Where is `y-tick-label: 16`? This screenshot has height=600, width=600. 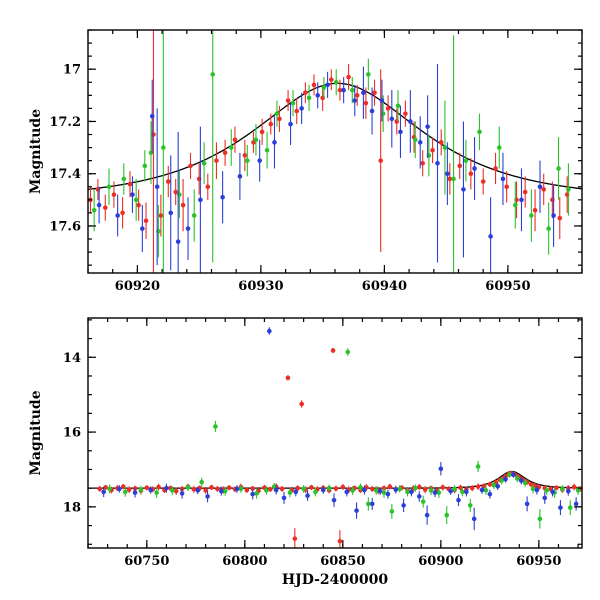 y-tick-label: 16 is located at coordinates (72, 433).